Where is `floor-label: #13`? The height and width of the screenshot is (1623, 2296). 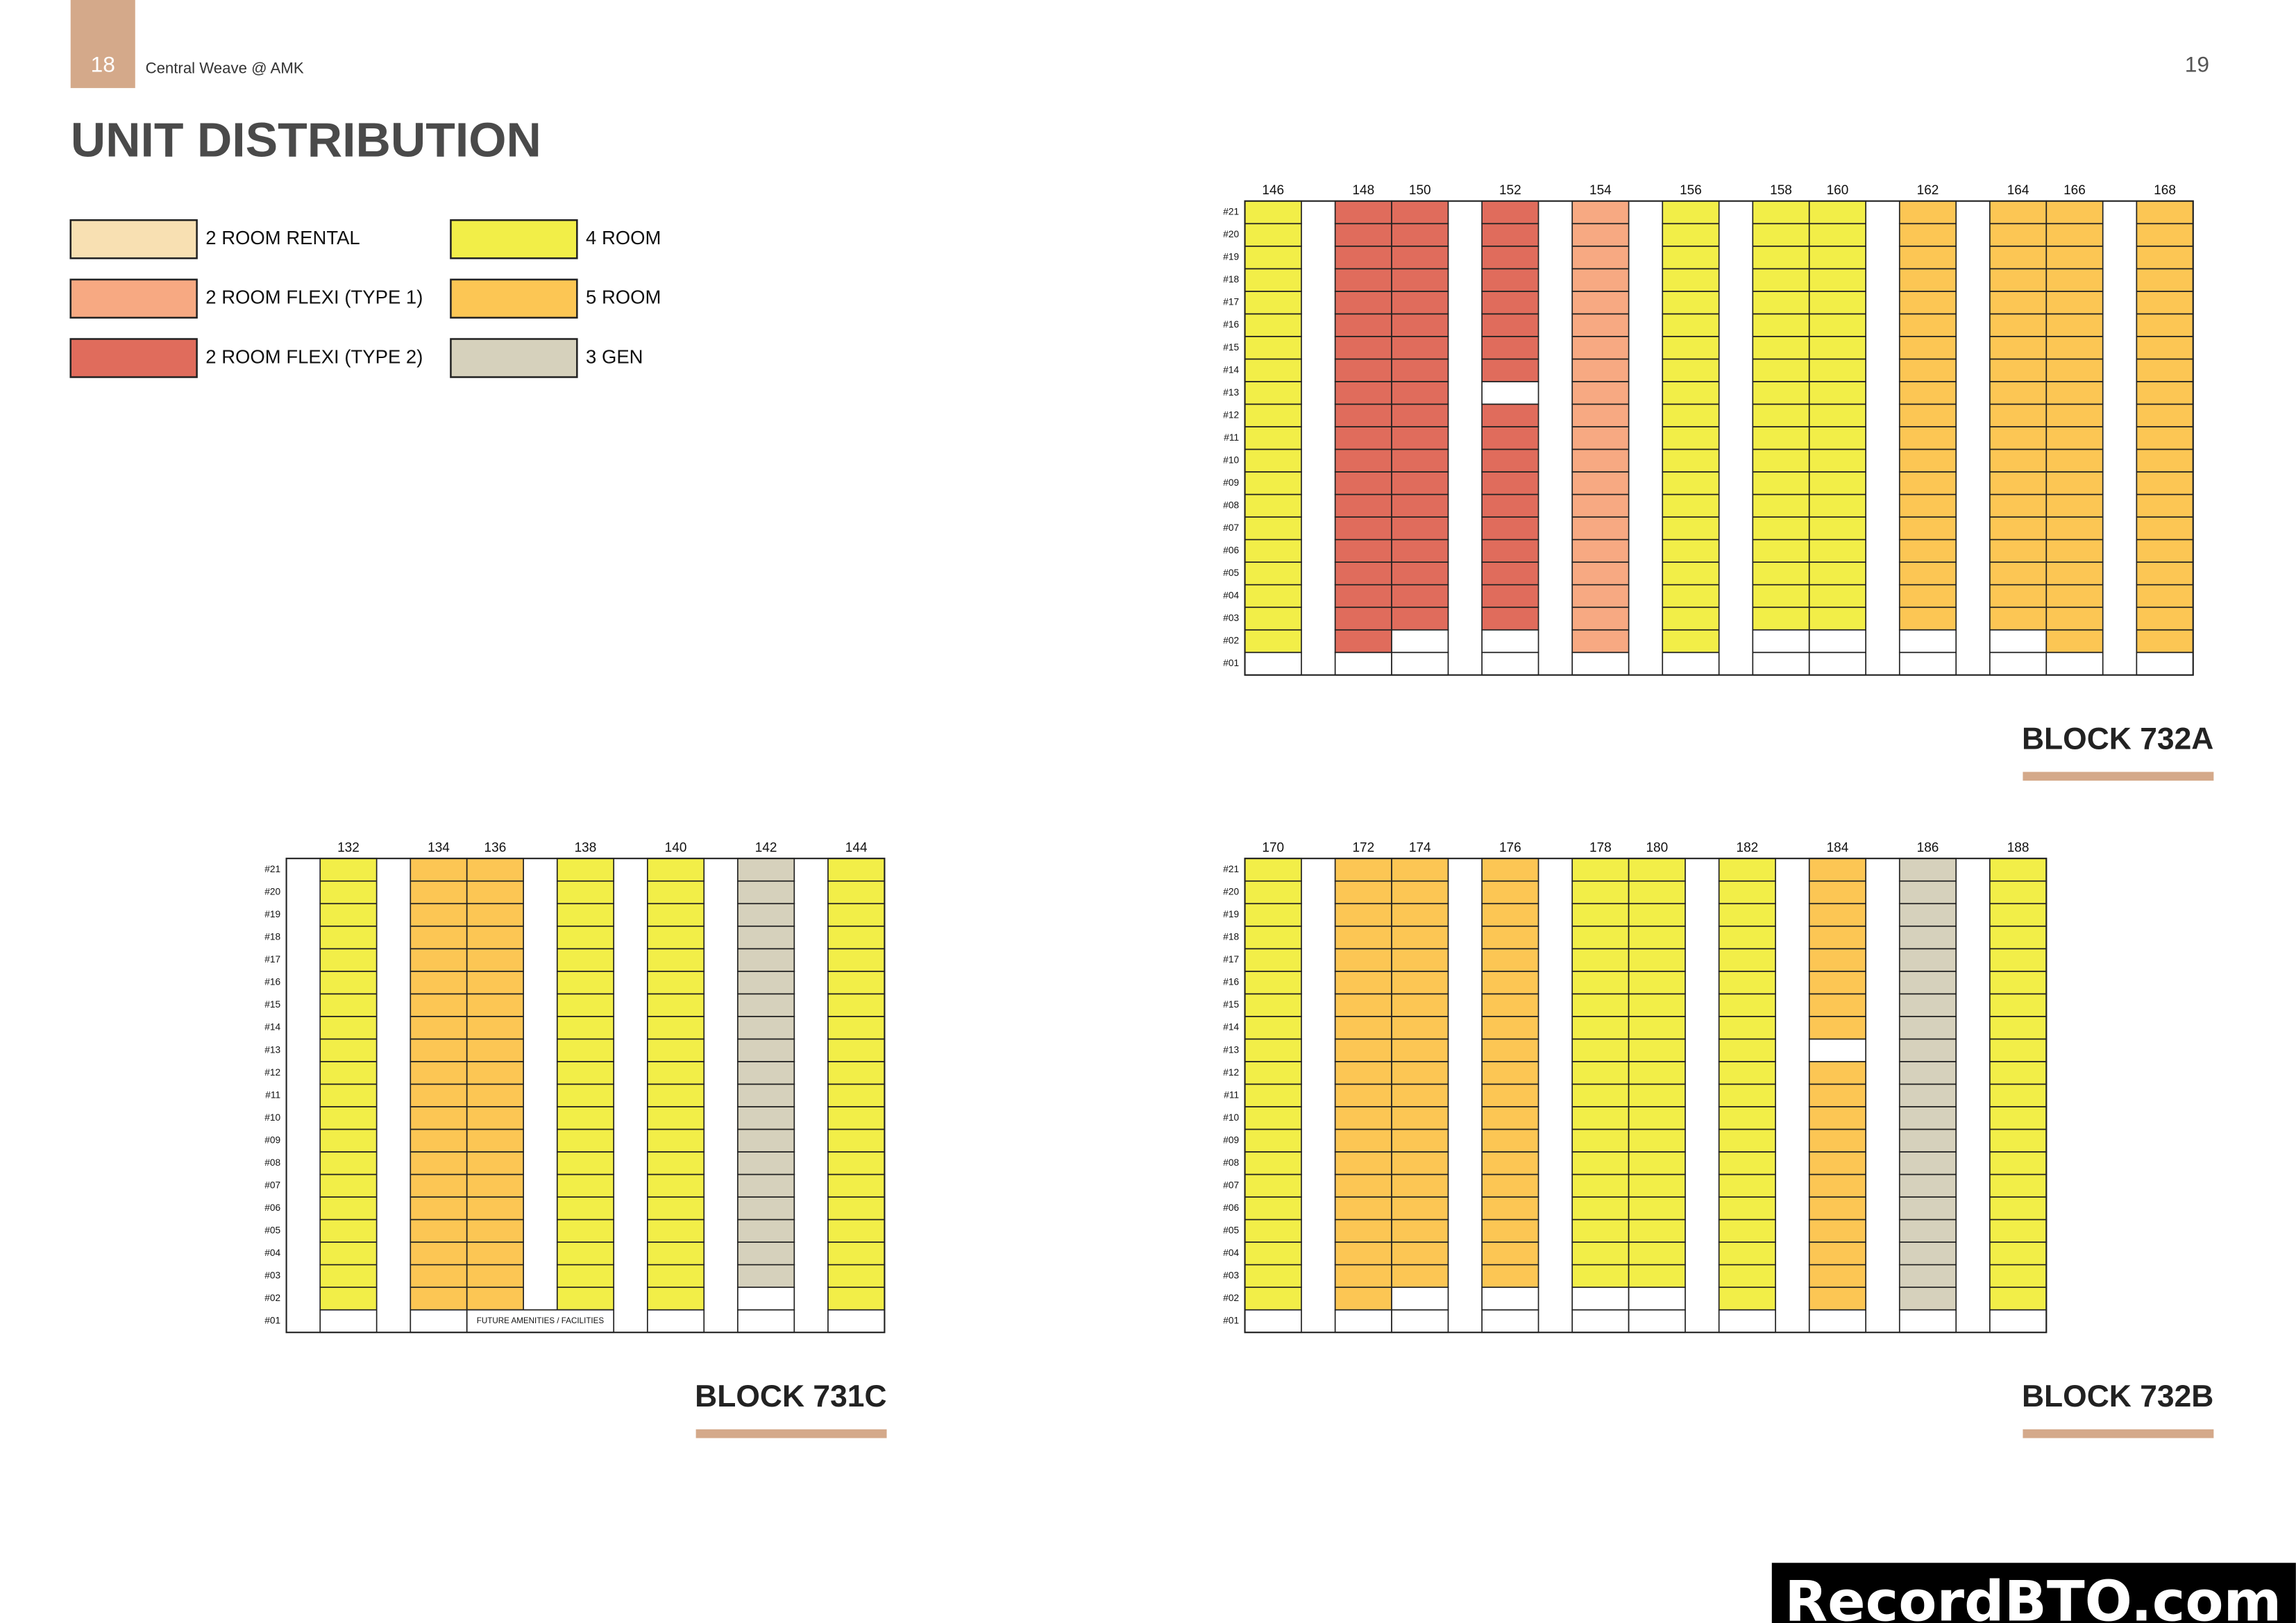 floor-label: #13 is located at coordinates (1231, 1049).